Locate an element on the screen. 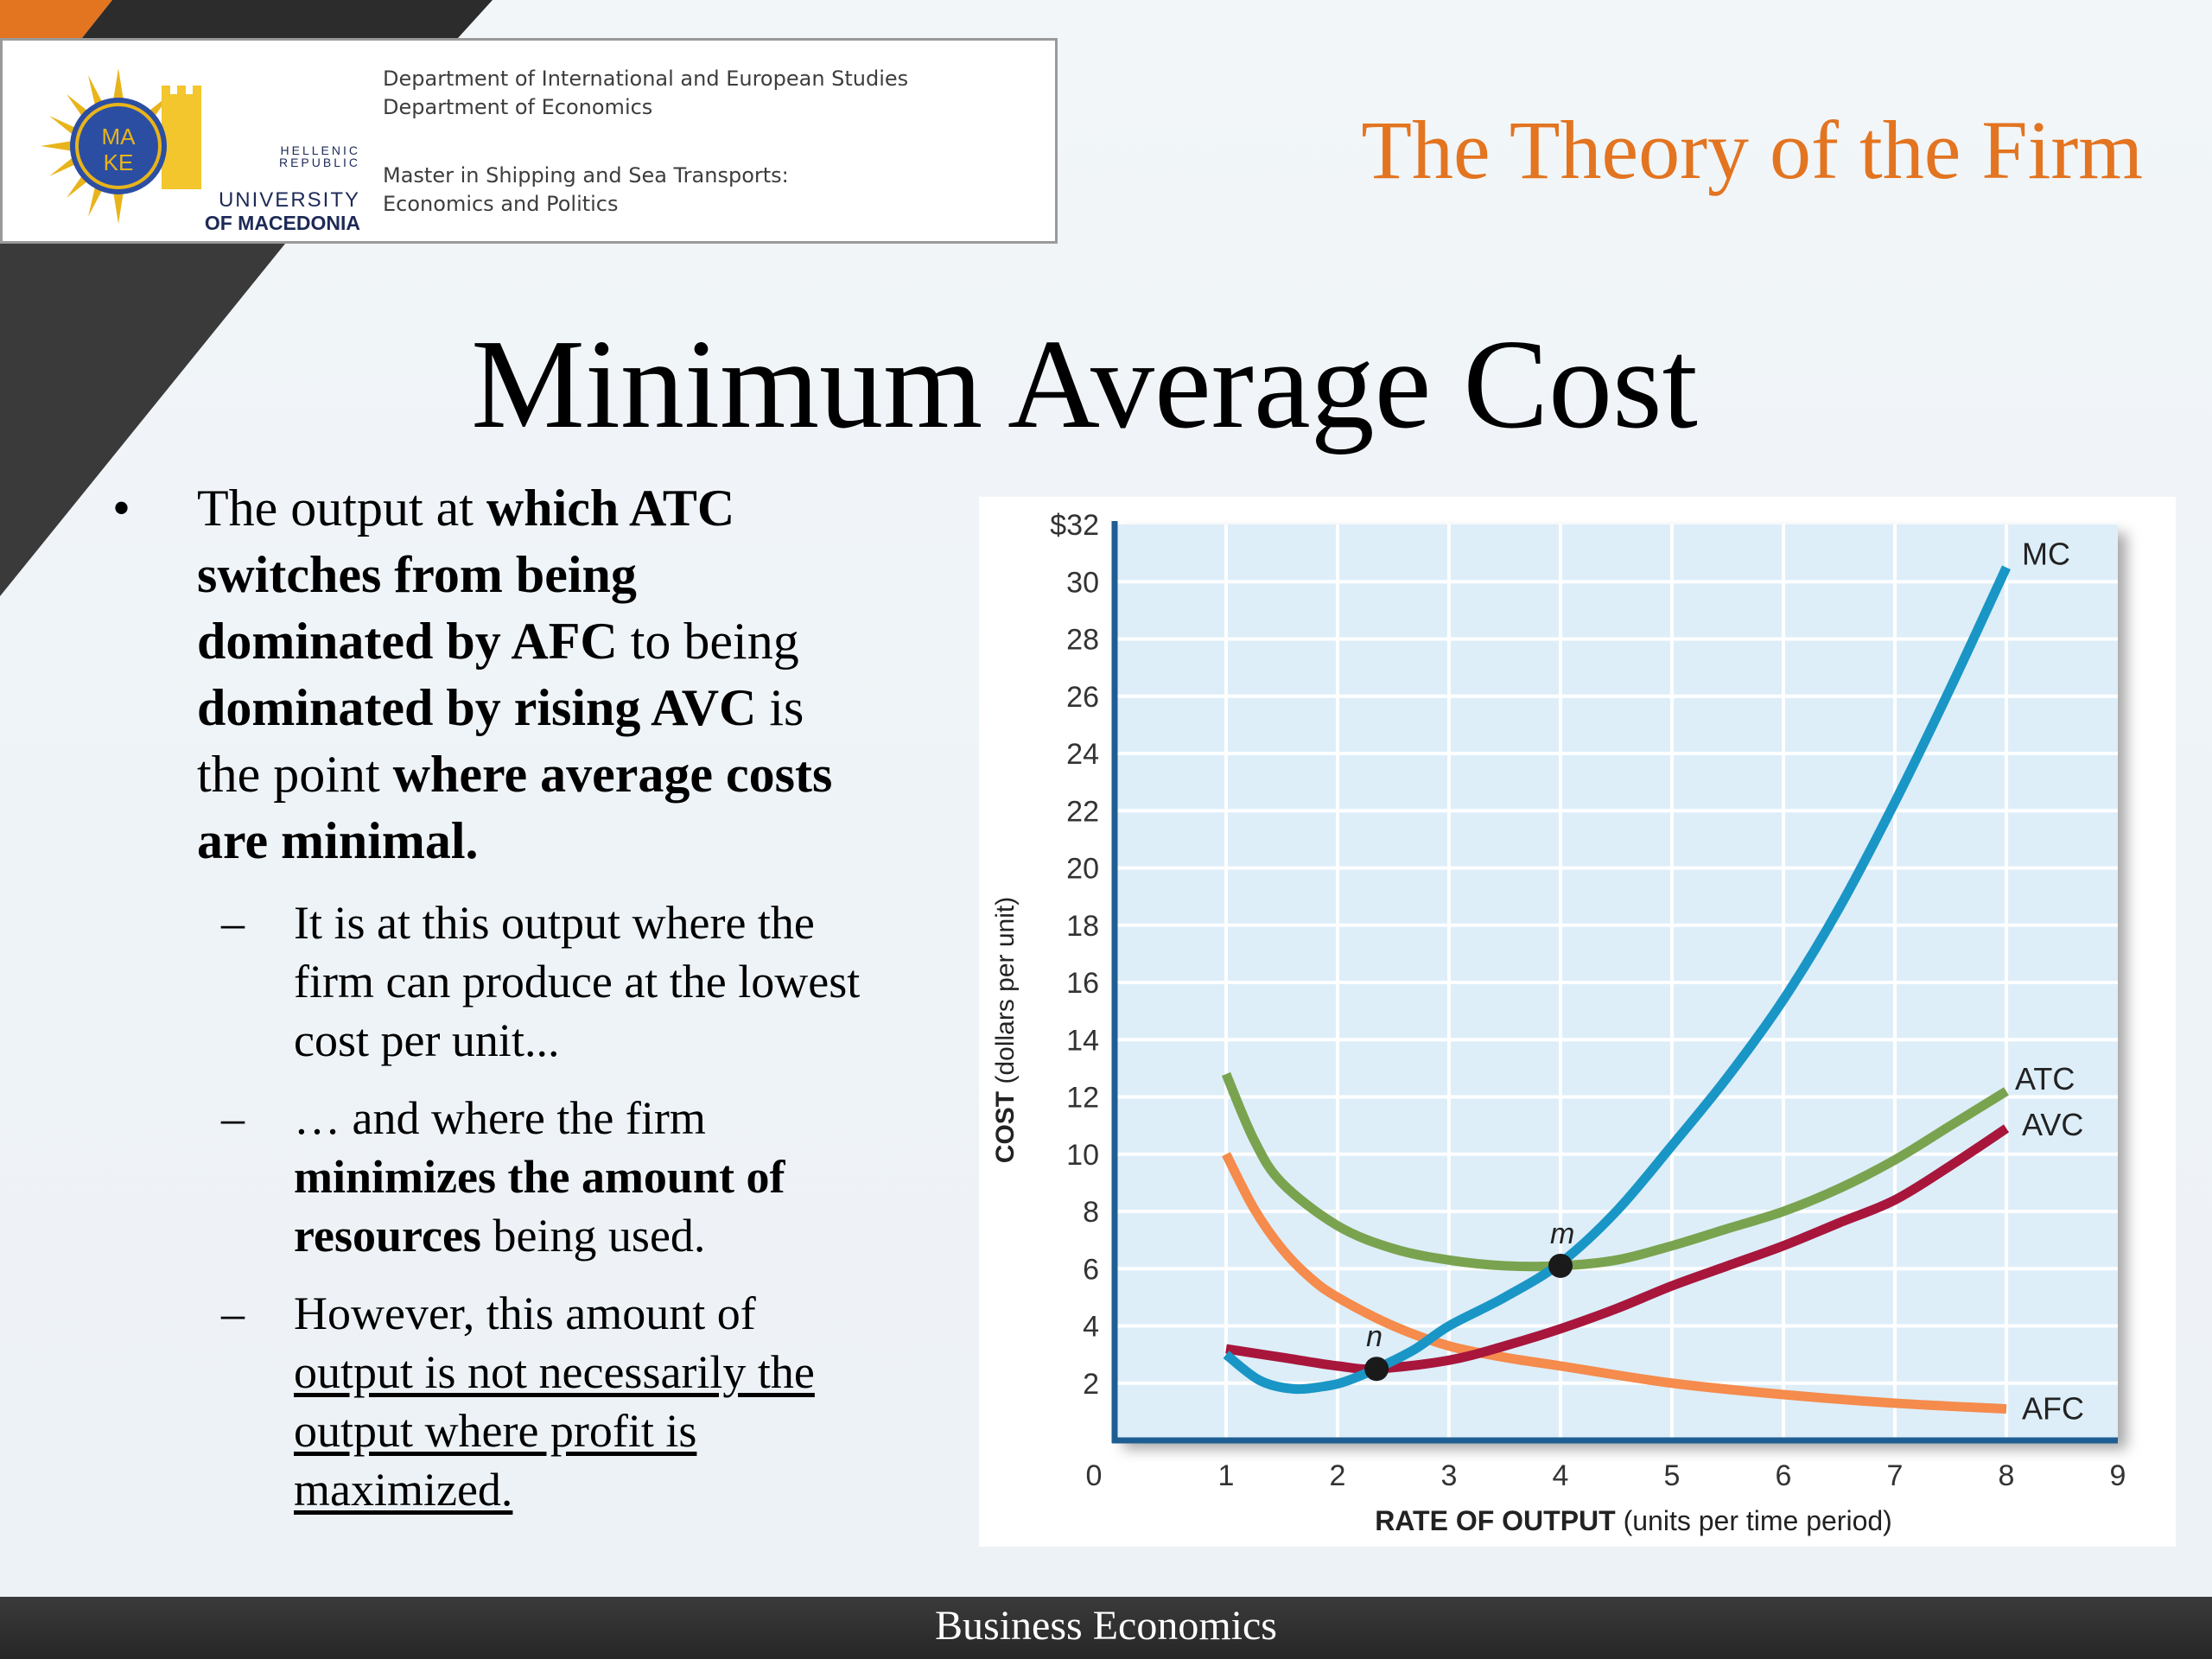  y-tick-label: 28 is located at coordinates (1082, 640).